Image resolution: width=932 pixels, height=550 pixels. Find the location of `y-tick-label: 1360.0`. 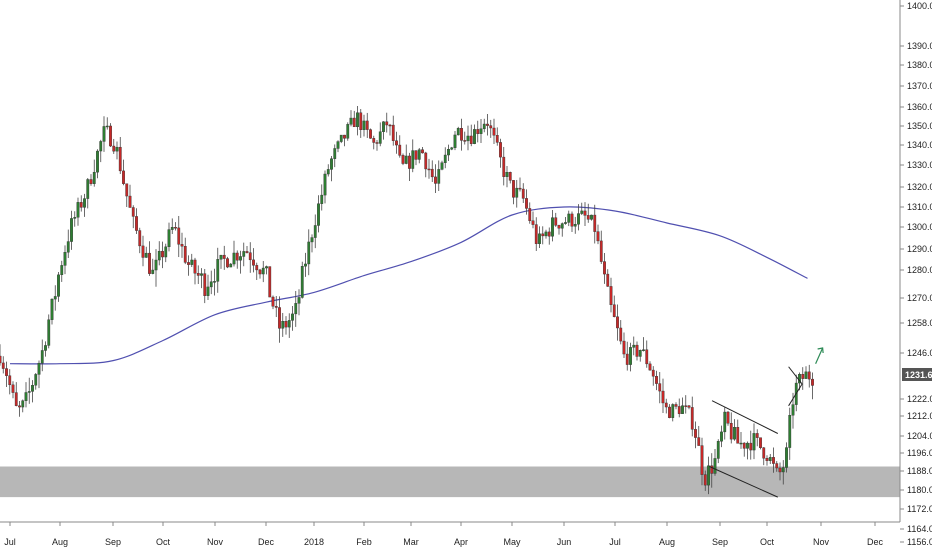

y-tick-label: 1360.0 is located at coordinates (919, 107).